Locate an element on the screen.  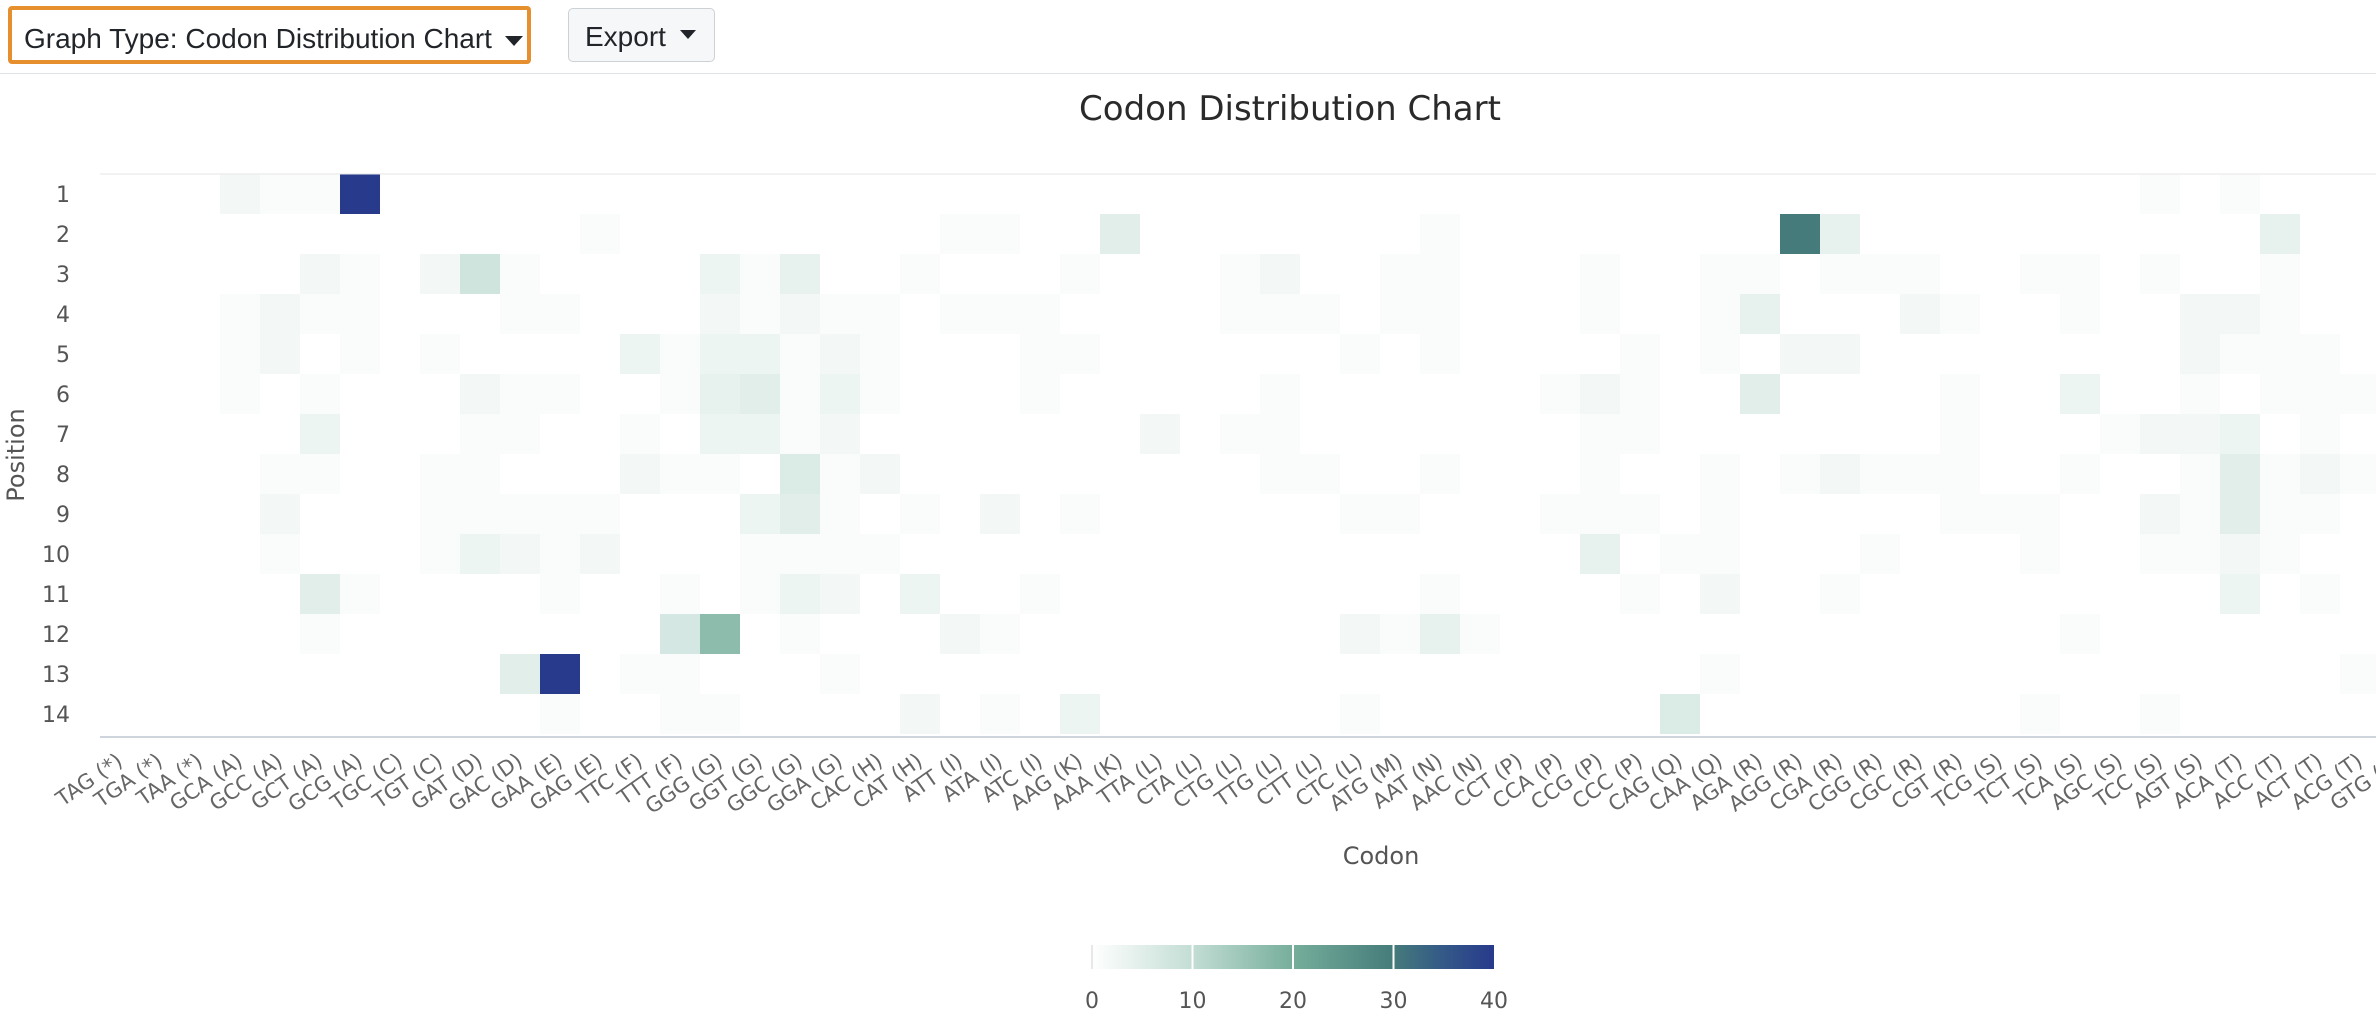
y-tick-label: 7 is located at coordinates (63, 435).